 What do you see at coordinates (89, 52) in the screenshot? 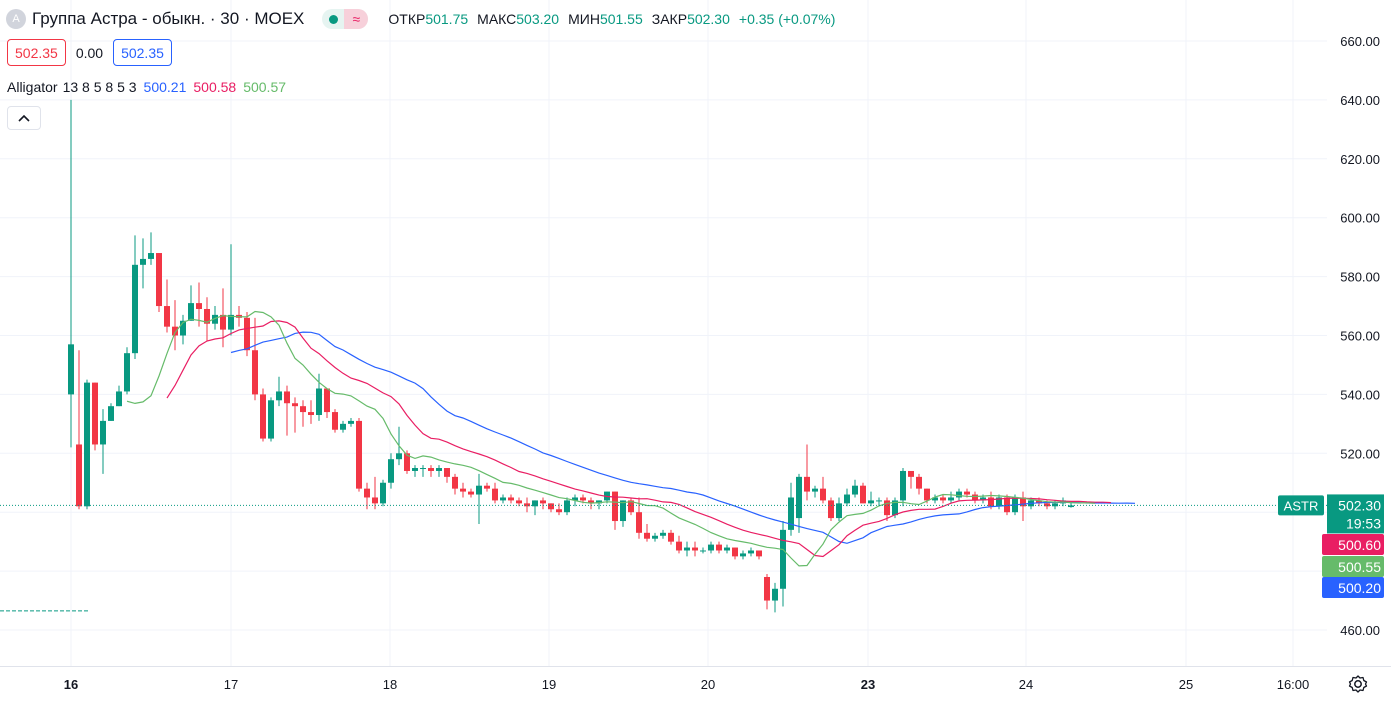
I see `trade-panel: 502.35 0.00 502.35` at bounding box center [89, 52].